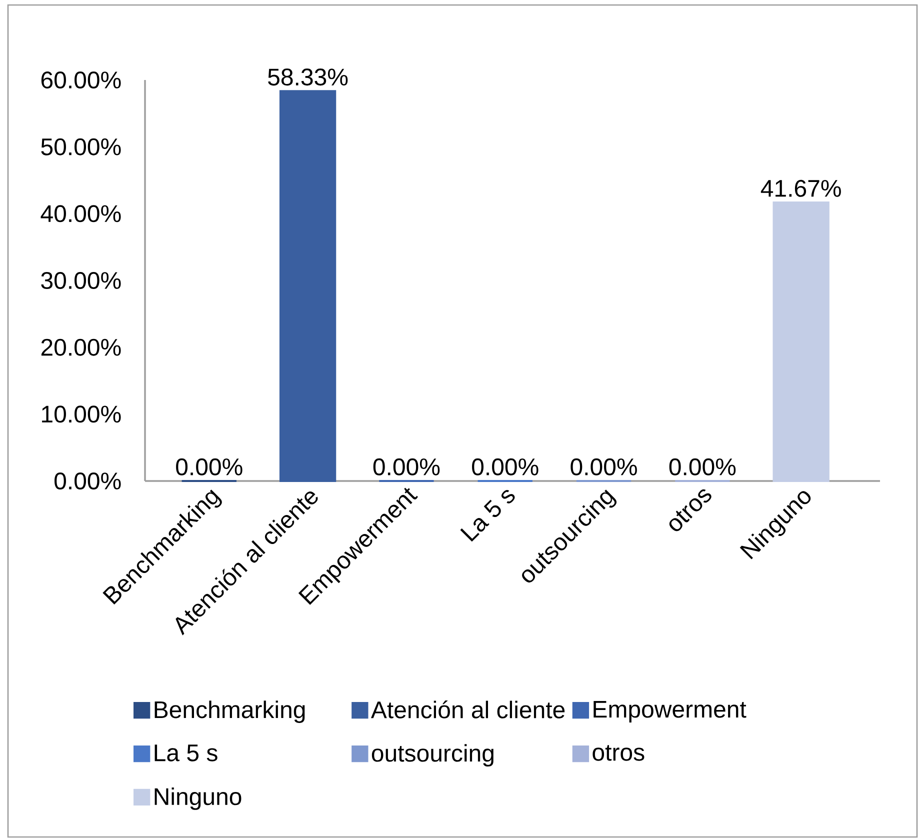 The height and width of the screenshot is (839, 919). I want to click on legend-label: Empowerment, so click(670, 712).